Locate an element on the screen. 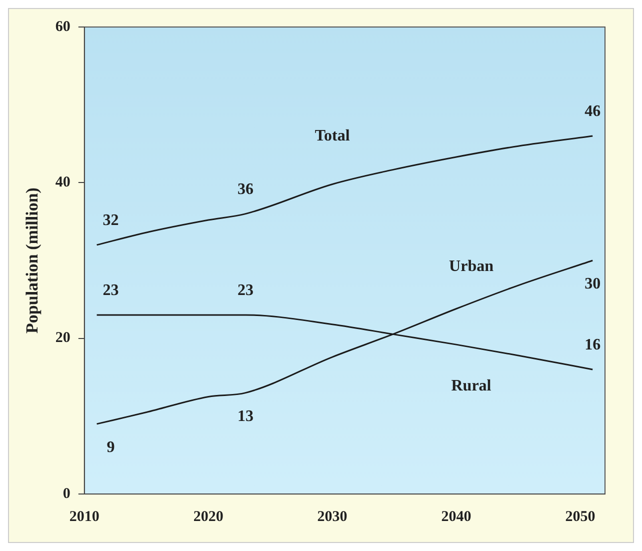  x-tick-label: 2040 is located at coordinates (456, 516).